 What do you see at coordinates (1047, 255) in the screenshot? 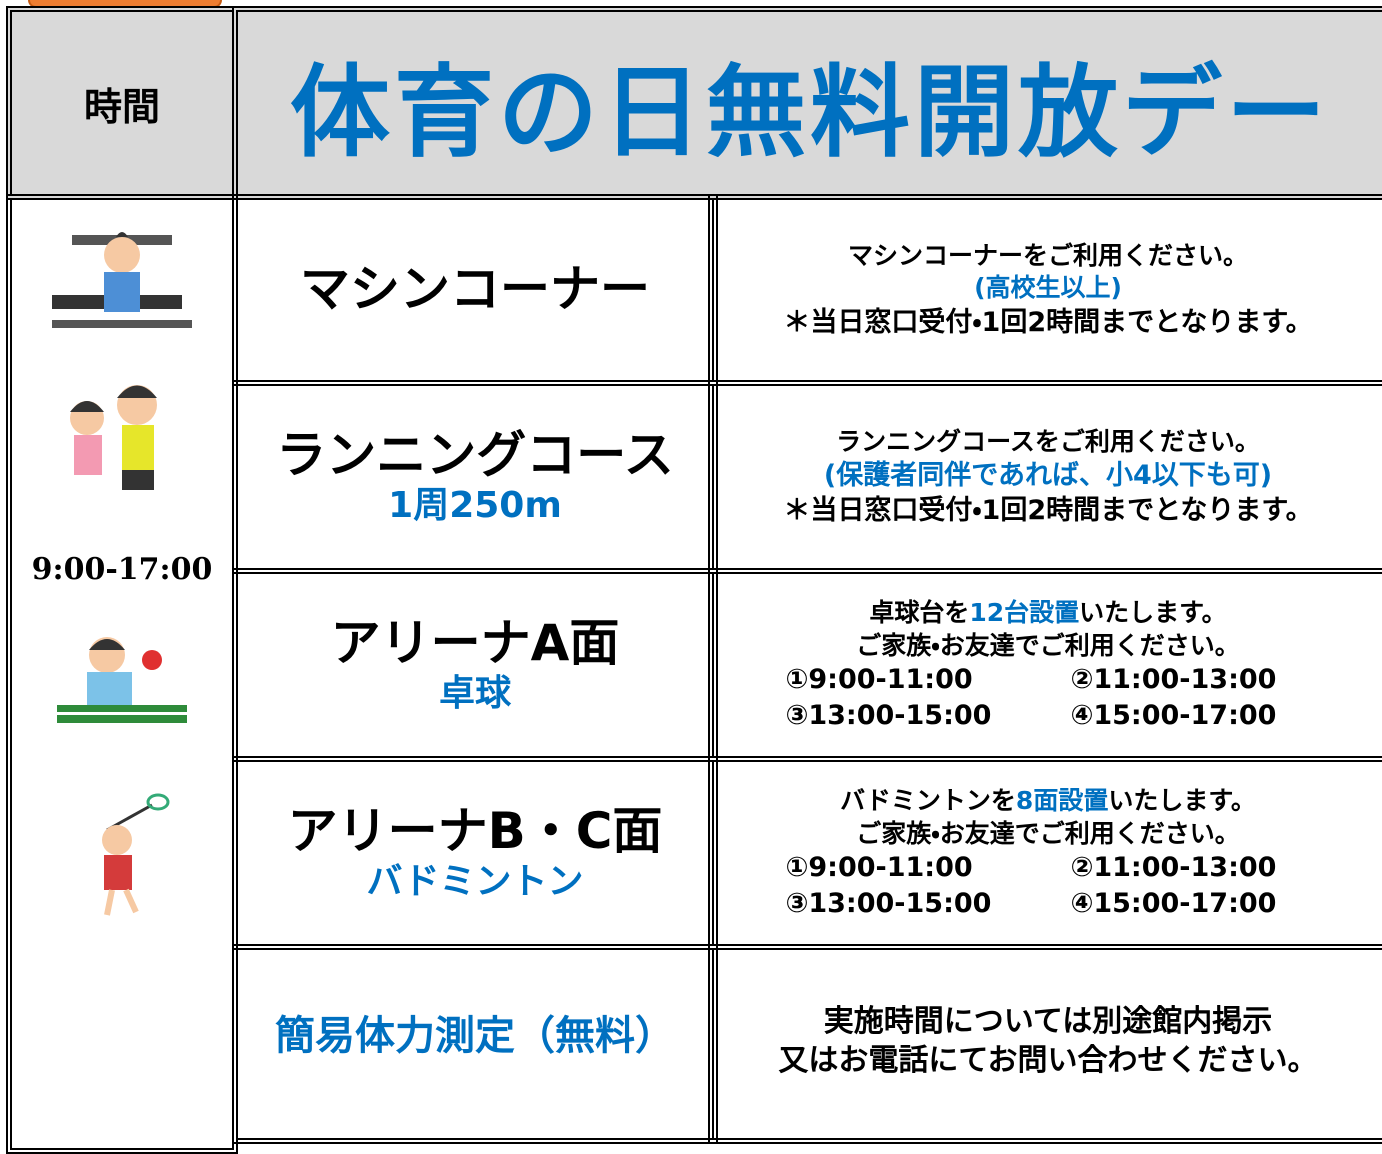
I see `desc-line: マシンコーナーをご利用ください。` at bounding box center [1047, 255].